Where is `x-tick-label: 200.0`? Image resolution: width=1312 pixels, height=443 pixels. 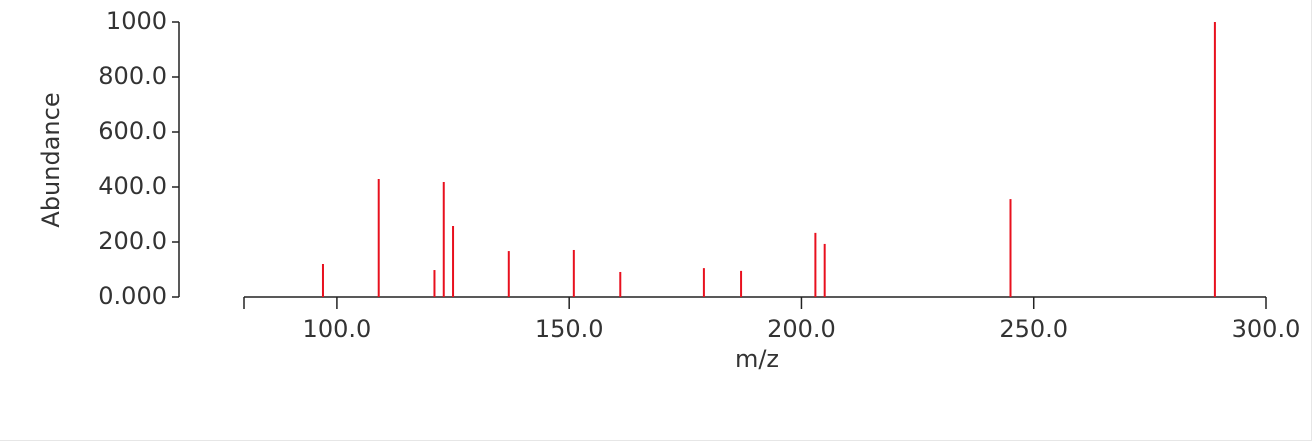 x-tick-label: 200.0 is located at coordinates (801, 329).